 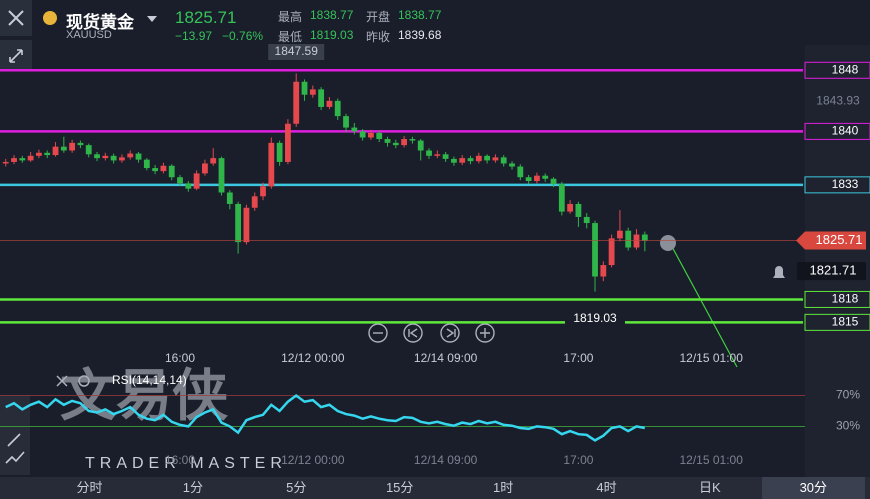 What do you see at coordinates (332, 35) in the screenshot?
I see `stat-value: 1819.03` at bounding box center [332, 35].